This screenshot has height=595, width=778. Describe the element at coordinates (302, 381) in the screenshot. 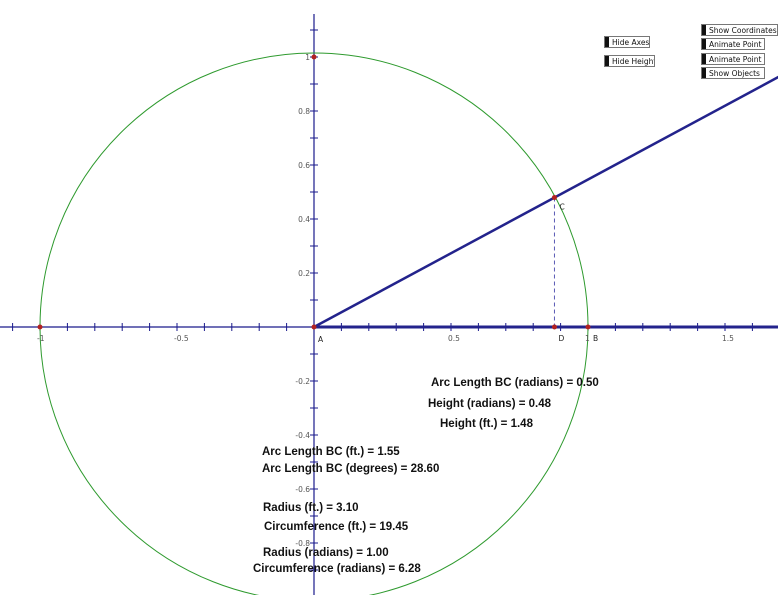

I see `y-tick-label: -0.2` at that location.